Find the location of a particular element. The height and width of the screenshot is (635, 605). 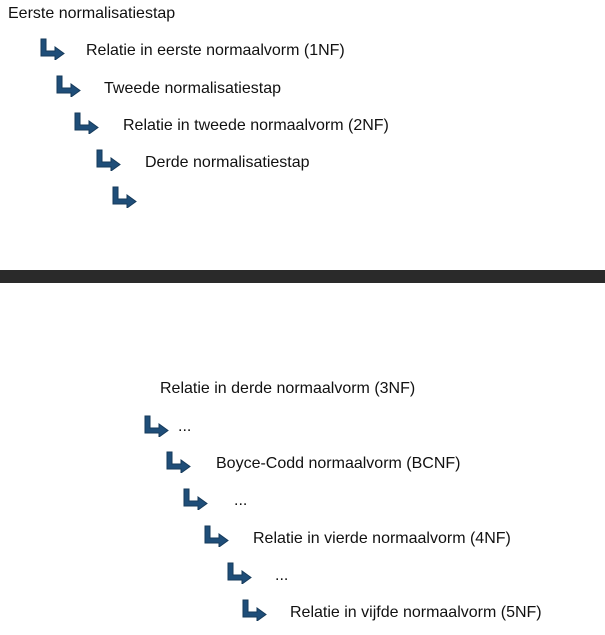

step-4nf: Relatie in vierde normaalvorm (4NF) is located at coordinates (382, 538).